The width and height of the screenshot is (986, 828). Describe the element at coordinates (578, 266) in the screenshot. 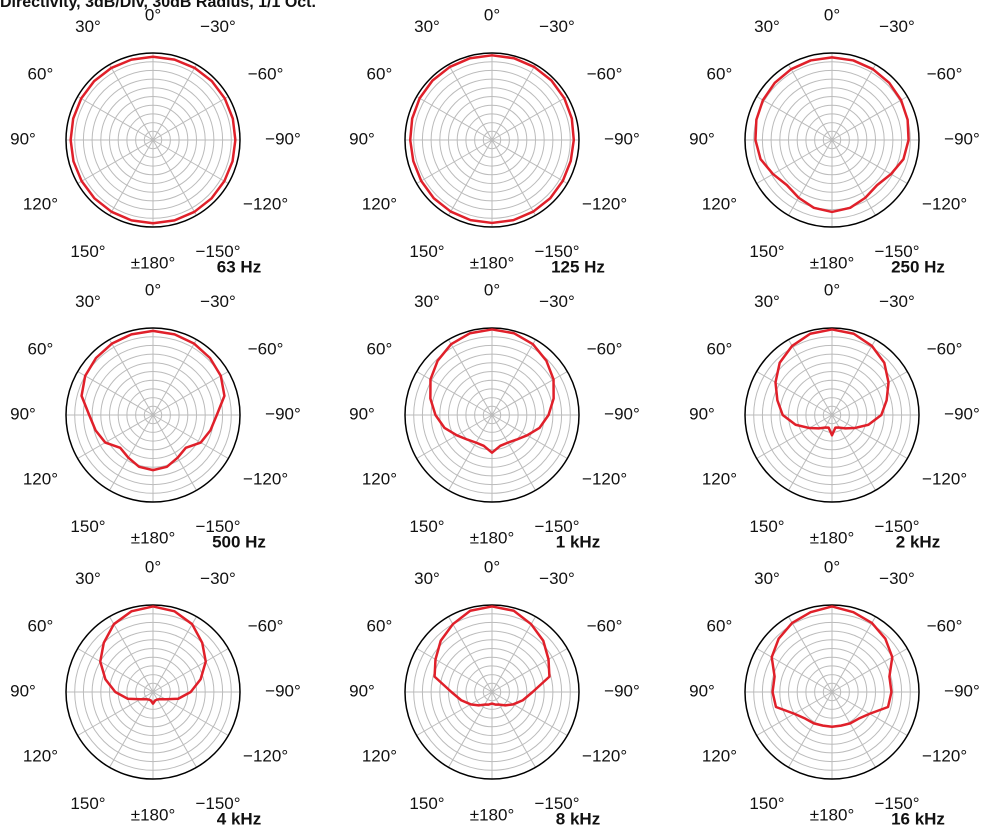

I see `plot-title: 125 Hz` at that location.